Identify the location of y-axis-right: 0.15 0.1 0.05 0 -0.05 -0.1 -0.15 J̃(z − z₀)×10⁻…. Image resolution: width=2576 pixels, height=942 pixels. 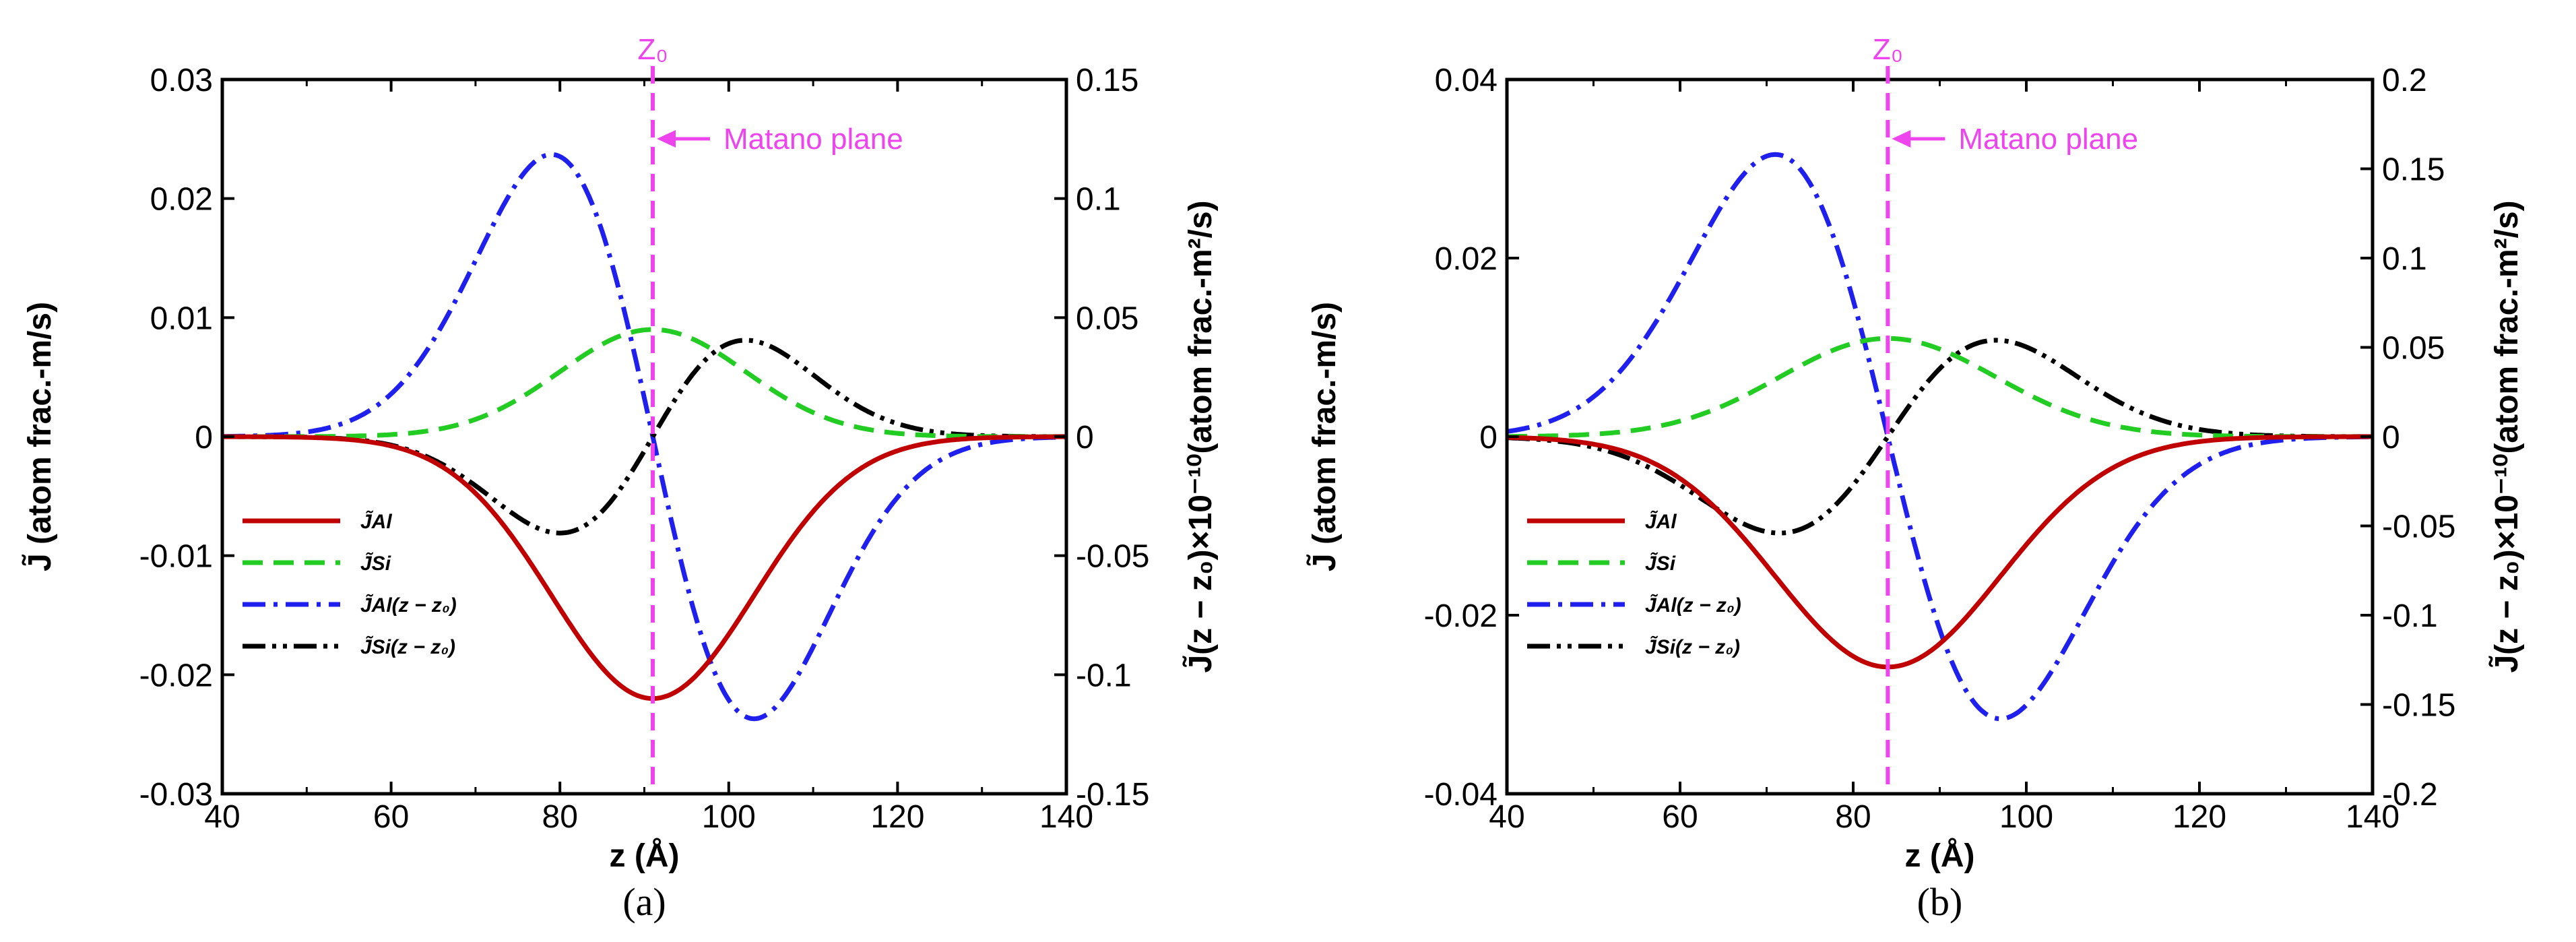
(1137, 438).